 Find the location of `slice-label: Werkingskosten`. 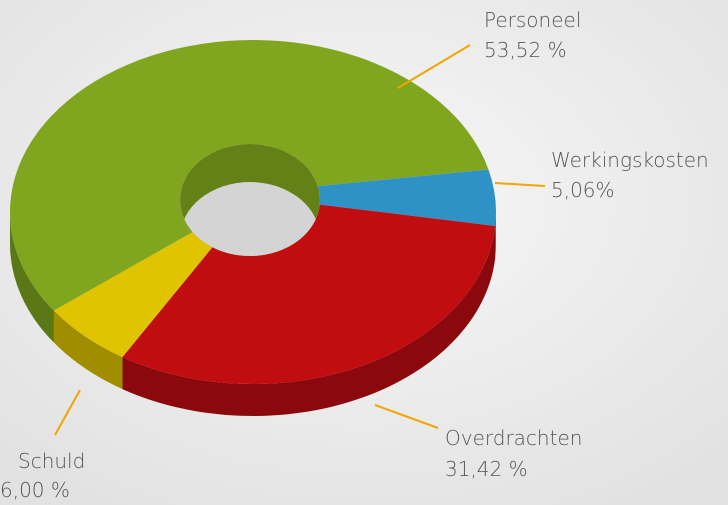

slice-label: Werkingskosten is located at coordinates (630, 160).